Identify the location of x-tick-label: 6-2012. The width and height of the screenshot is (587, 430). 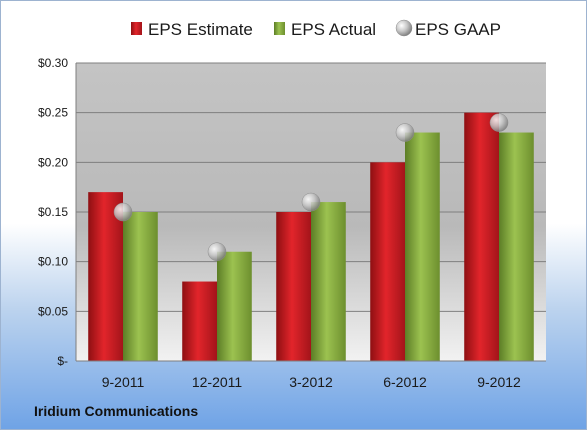
(405, 382).